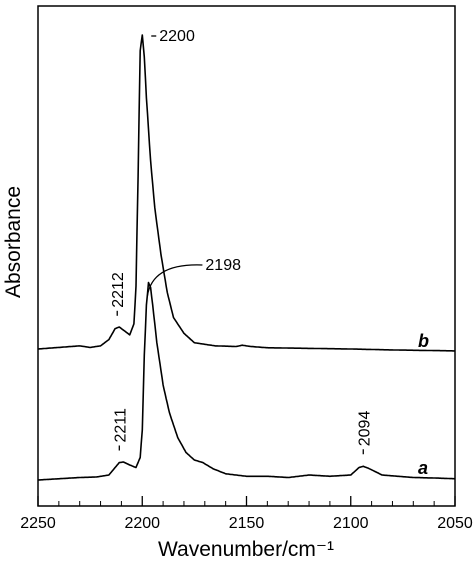 The height and width of the screenshot is (562, 474). I want to click on peak-label: 2211, so click(120, 425).